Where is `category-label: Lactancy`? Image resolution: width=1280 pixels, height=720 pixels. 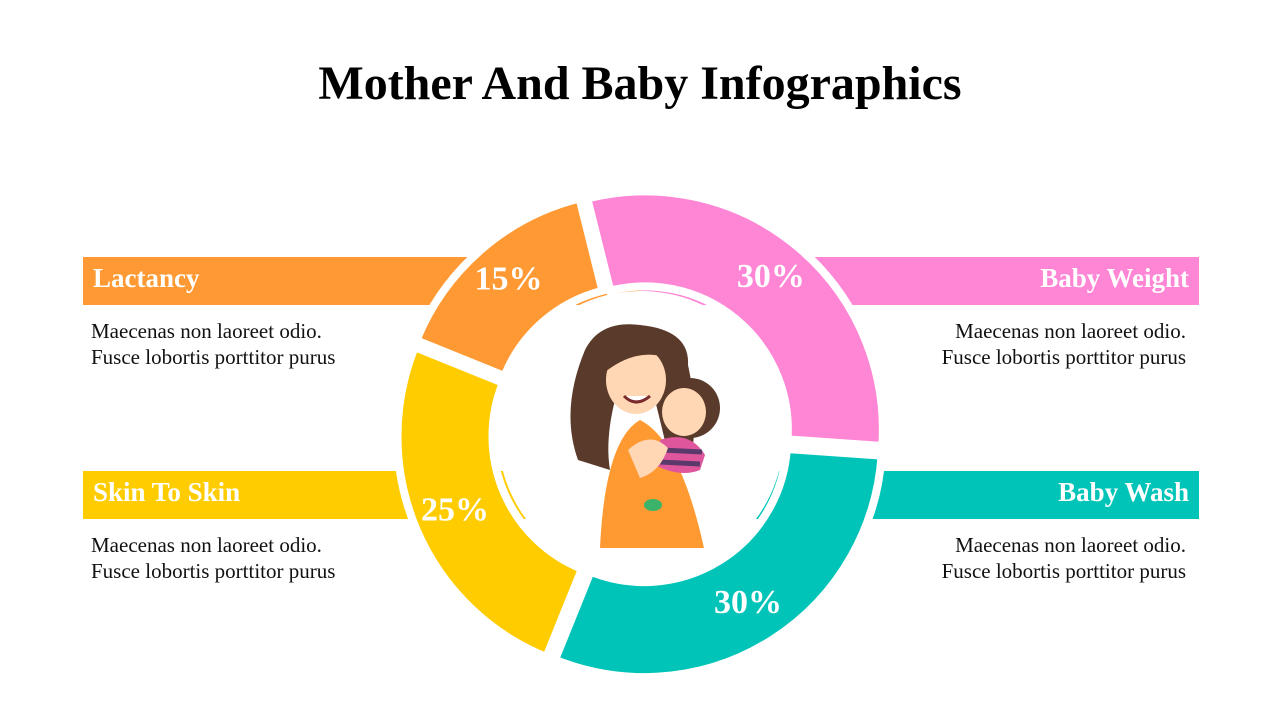
category-label: Lactancy is located at coordinates (146, 278).